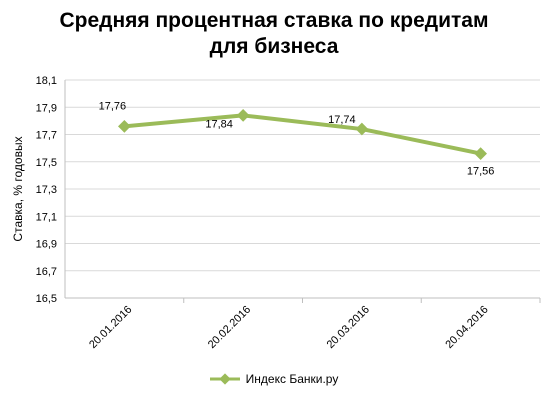 This screenshot has height=401, width=548. What do you see at coordinates (348, 327) in the screenshot?
I see `x-tick-label: 20.03.2016` at bounding box center [348, 327].